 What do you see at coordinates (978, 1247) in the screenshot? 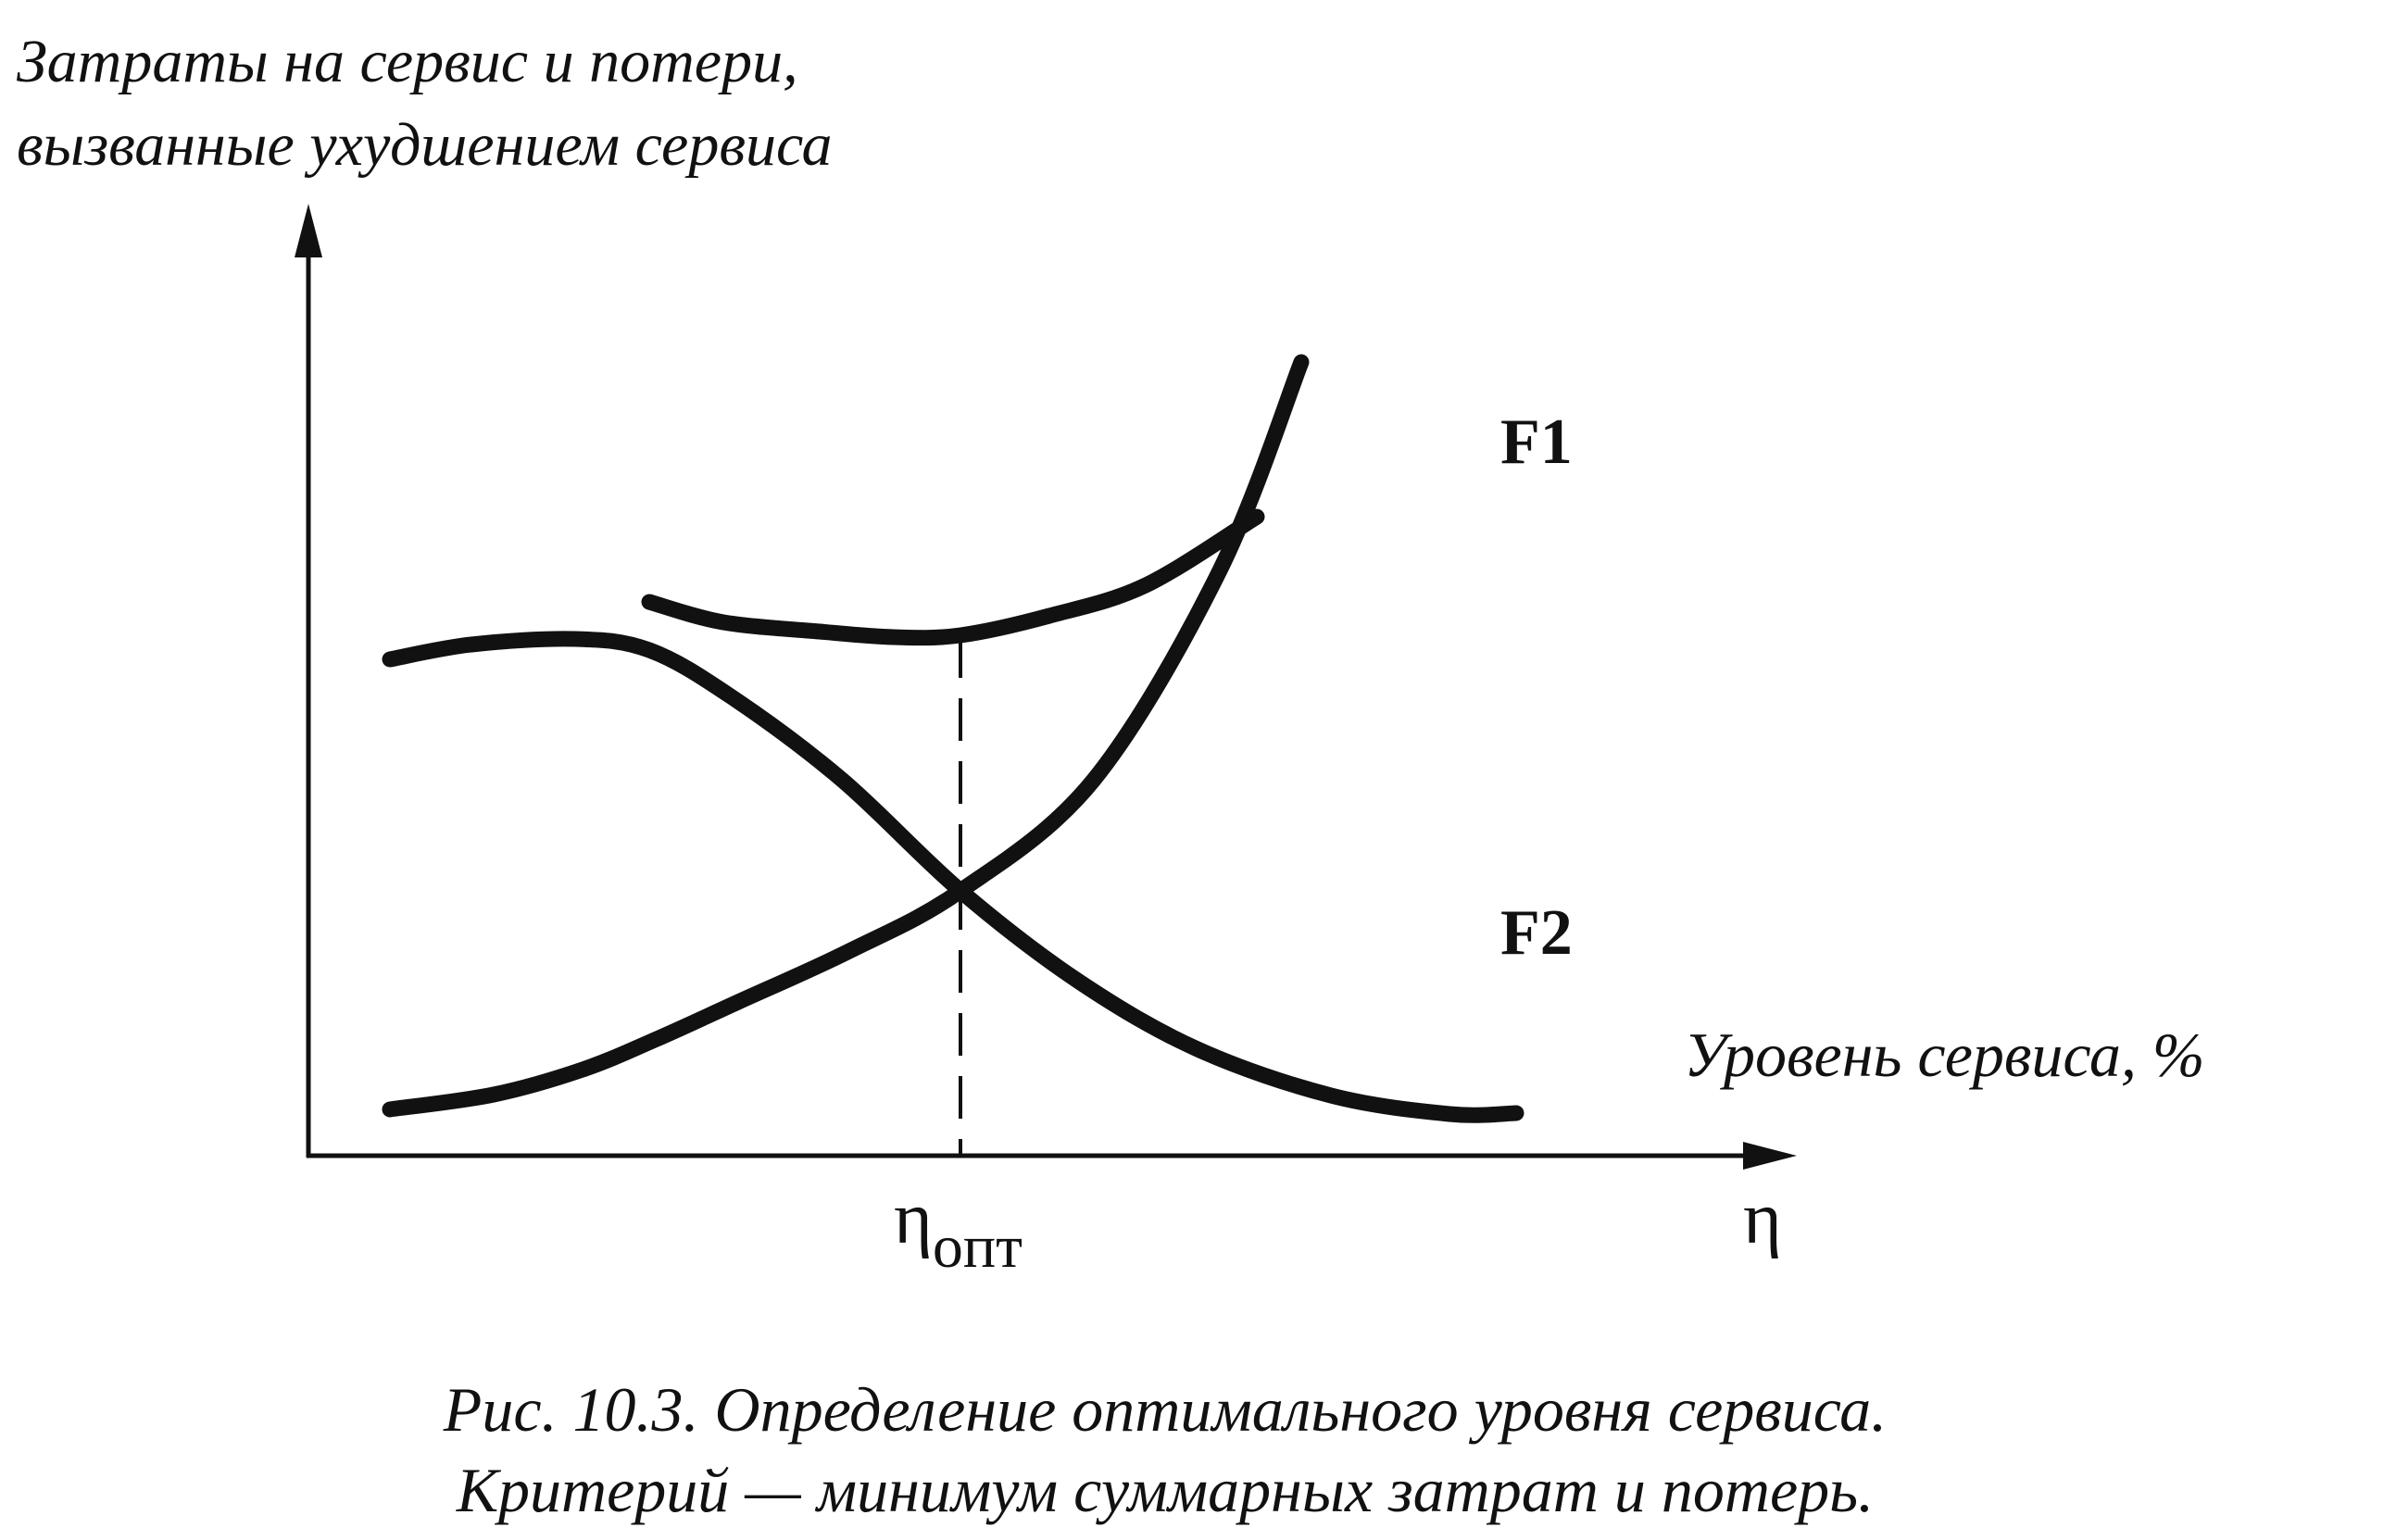
I see `optimum-subscript: опт` at bounding box center [978, 1247].